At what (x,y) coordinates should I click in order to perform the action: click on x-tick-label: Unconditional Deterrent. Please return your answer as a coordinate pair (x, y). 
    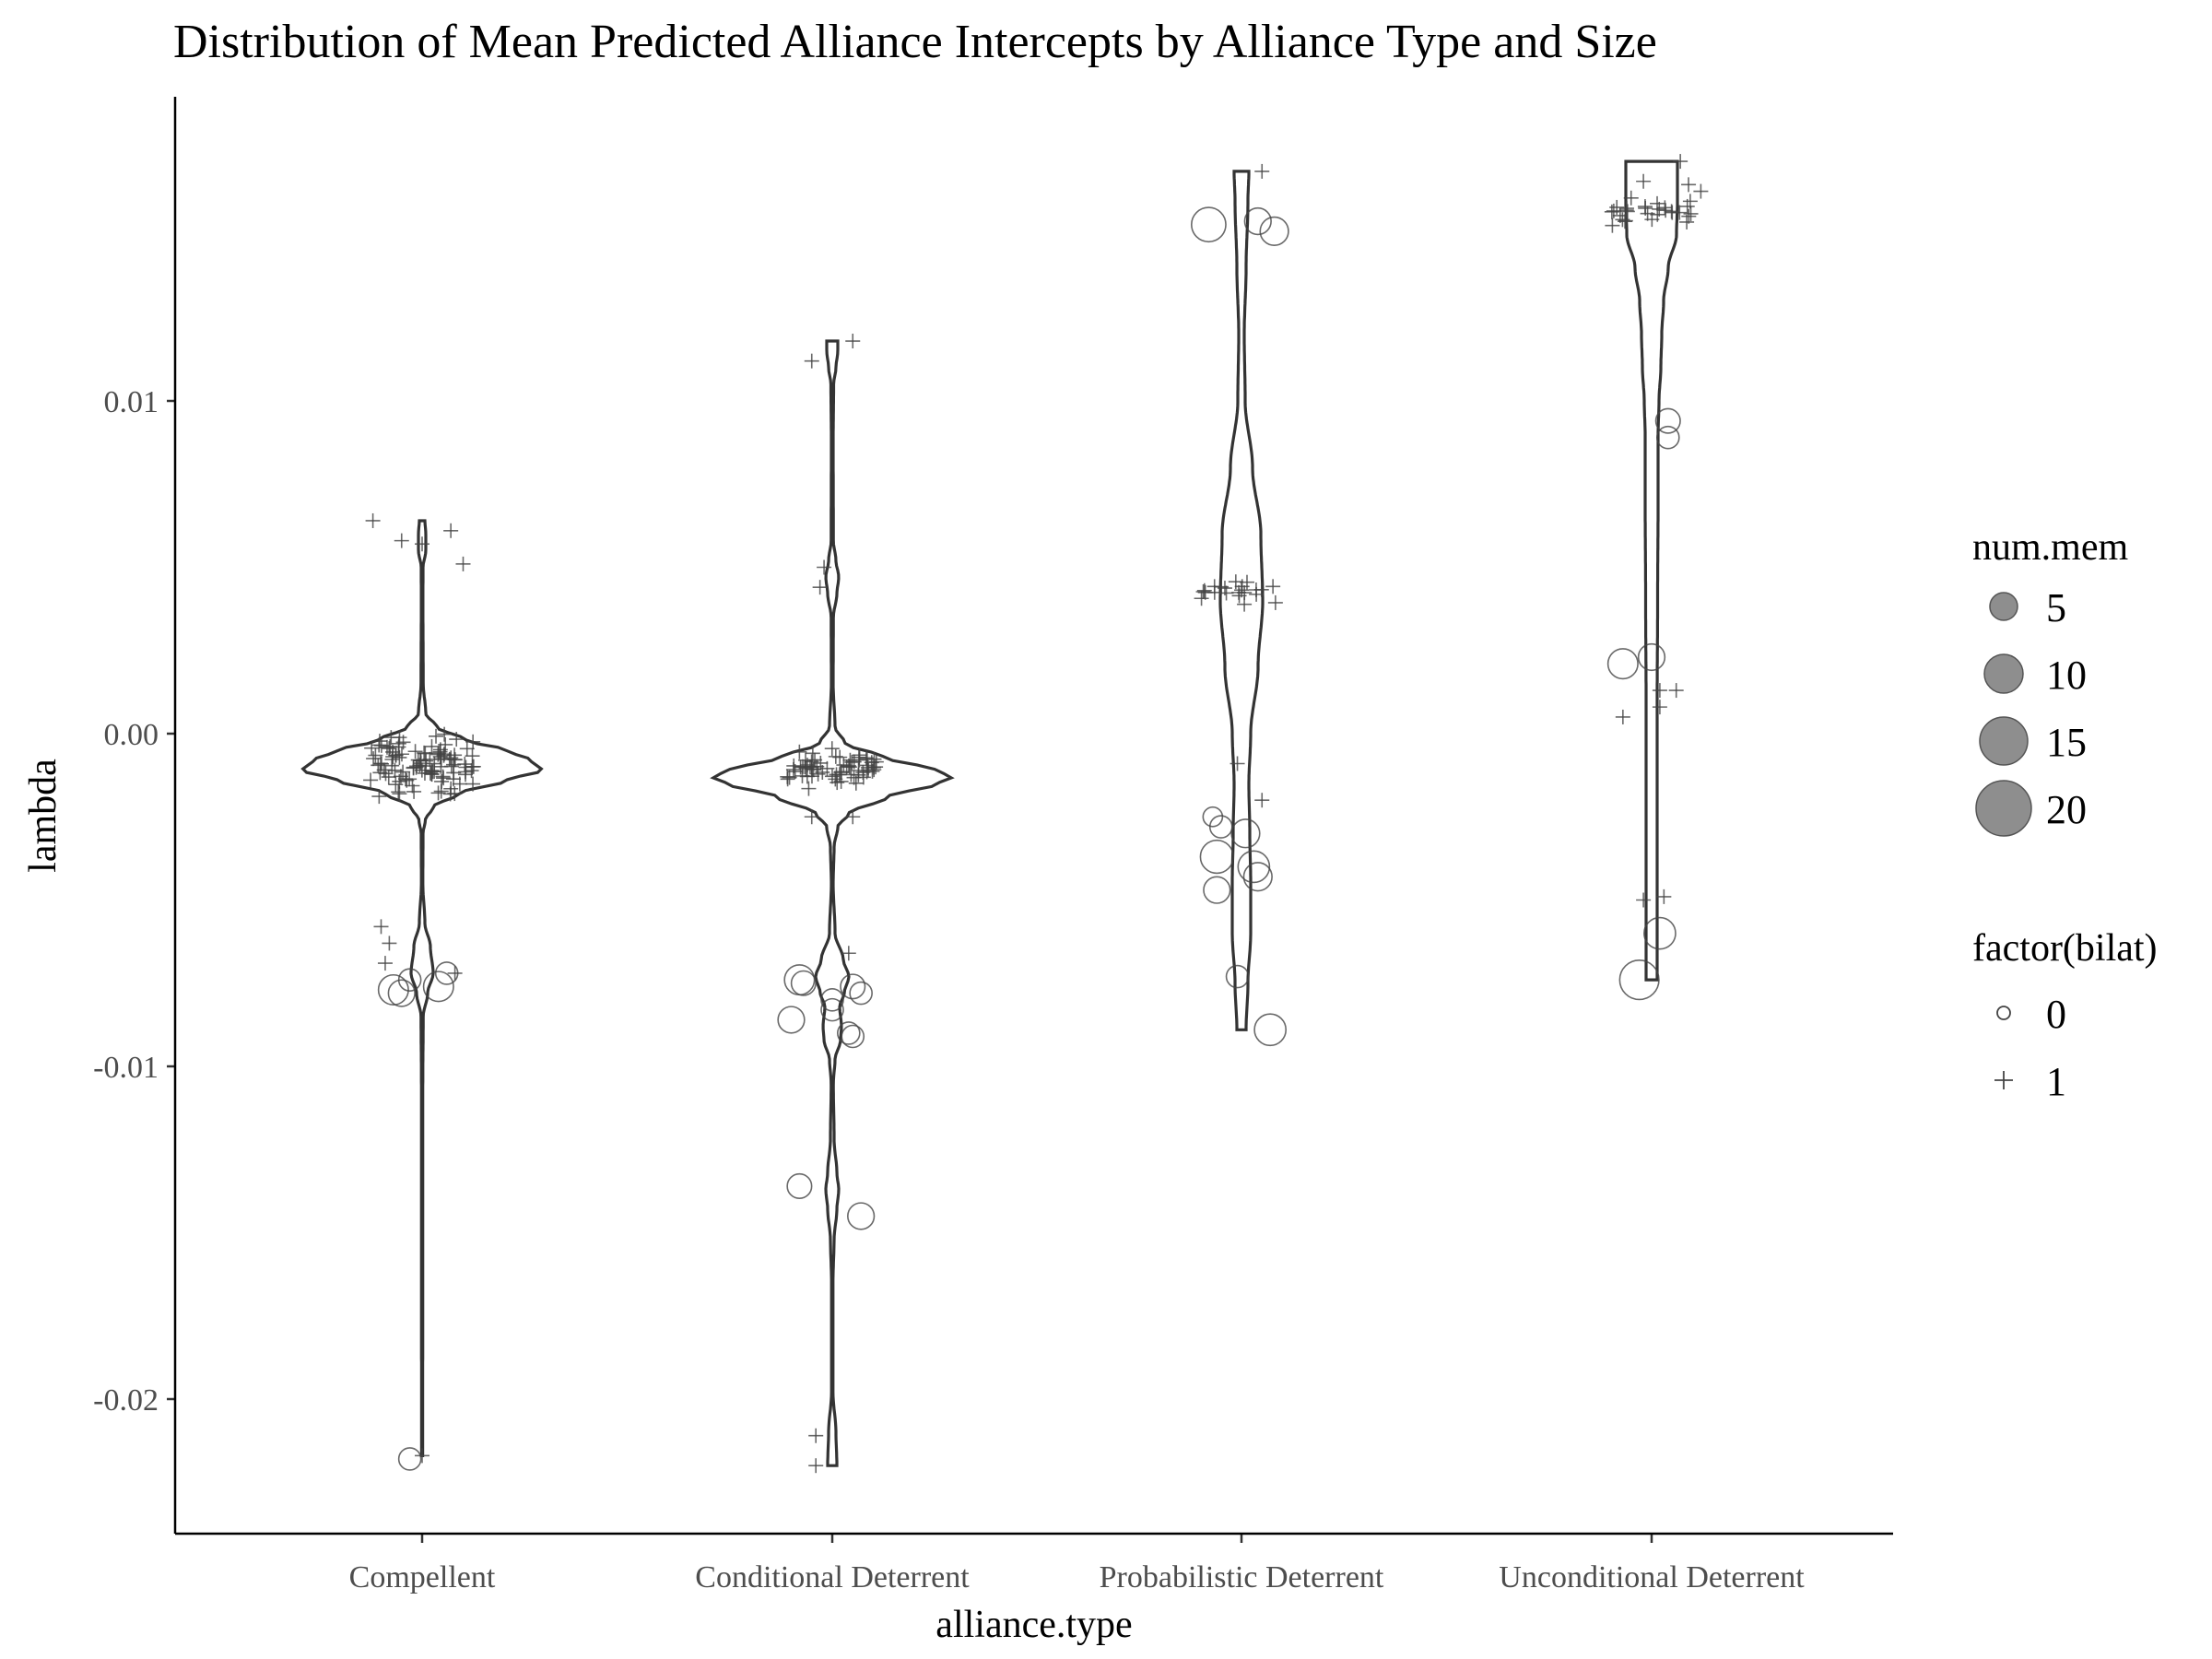
    Looking at the image, I should click on (1652, 1577).